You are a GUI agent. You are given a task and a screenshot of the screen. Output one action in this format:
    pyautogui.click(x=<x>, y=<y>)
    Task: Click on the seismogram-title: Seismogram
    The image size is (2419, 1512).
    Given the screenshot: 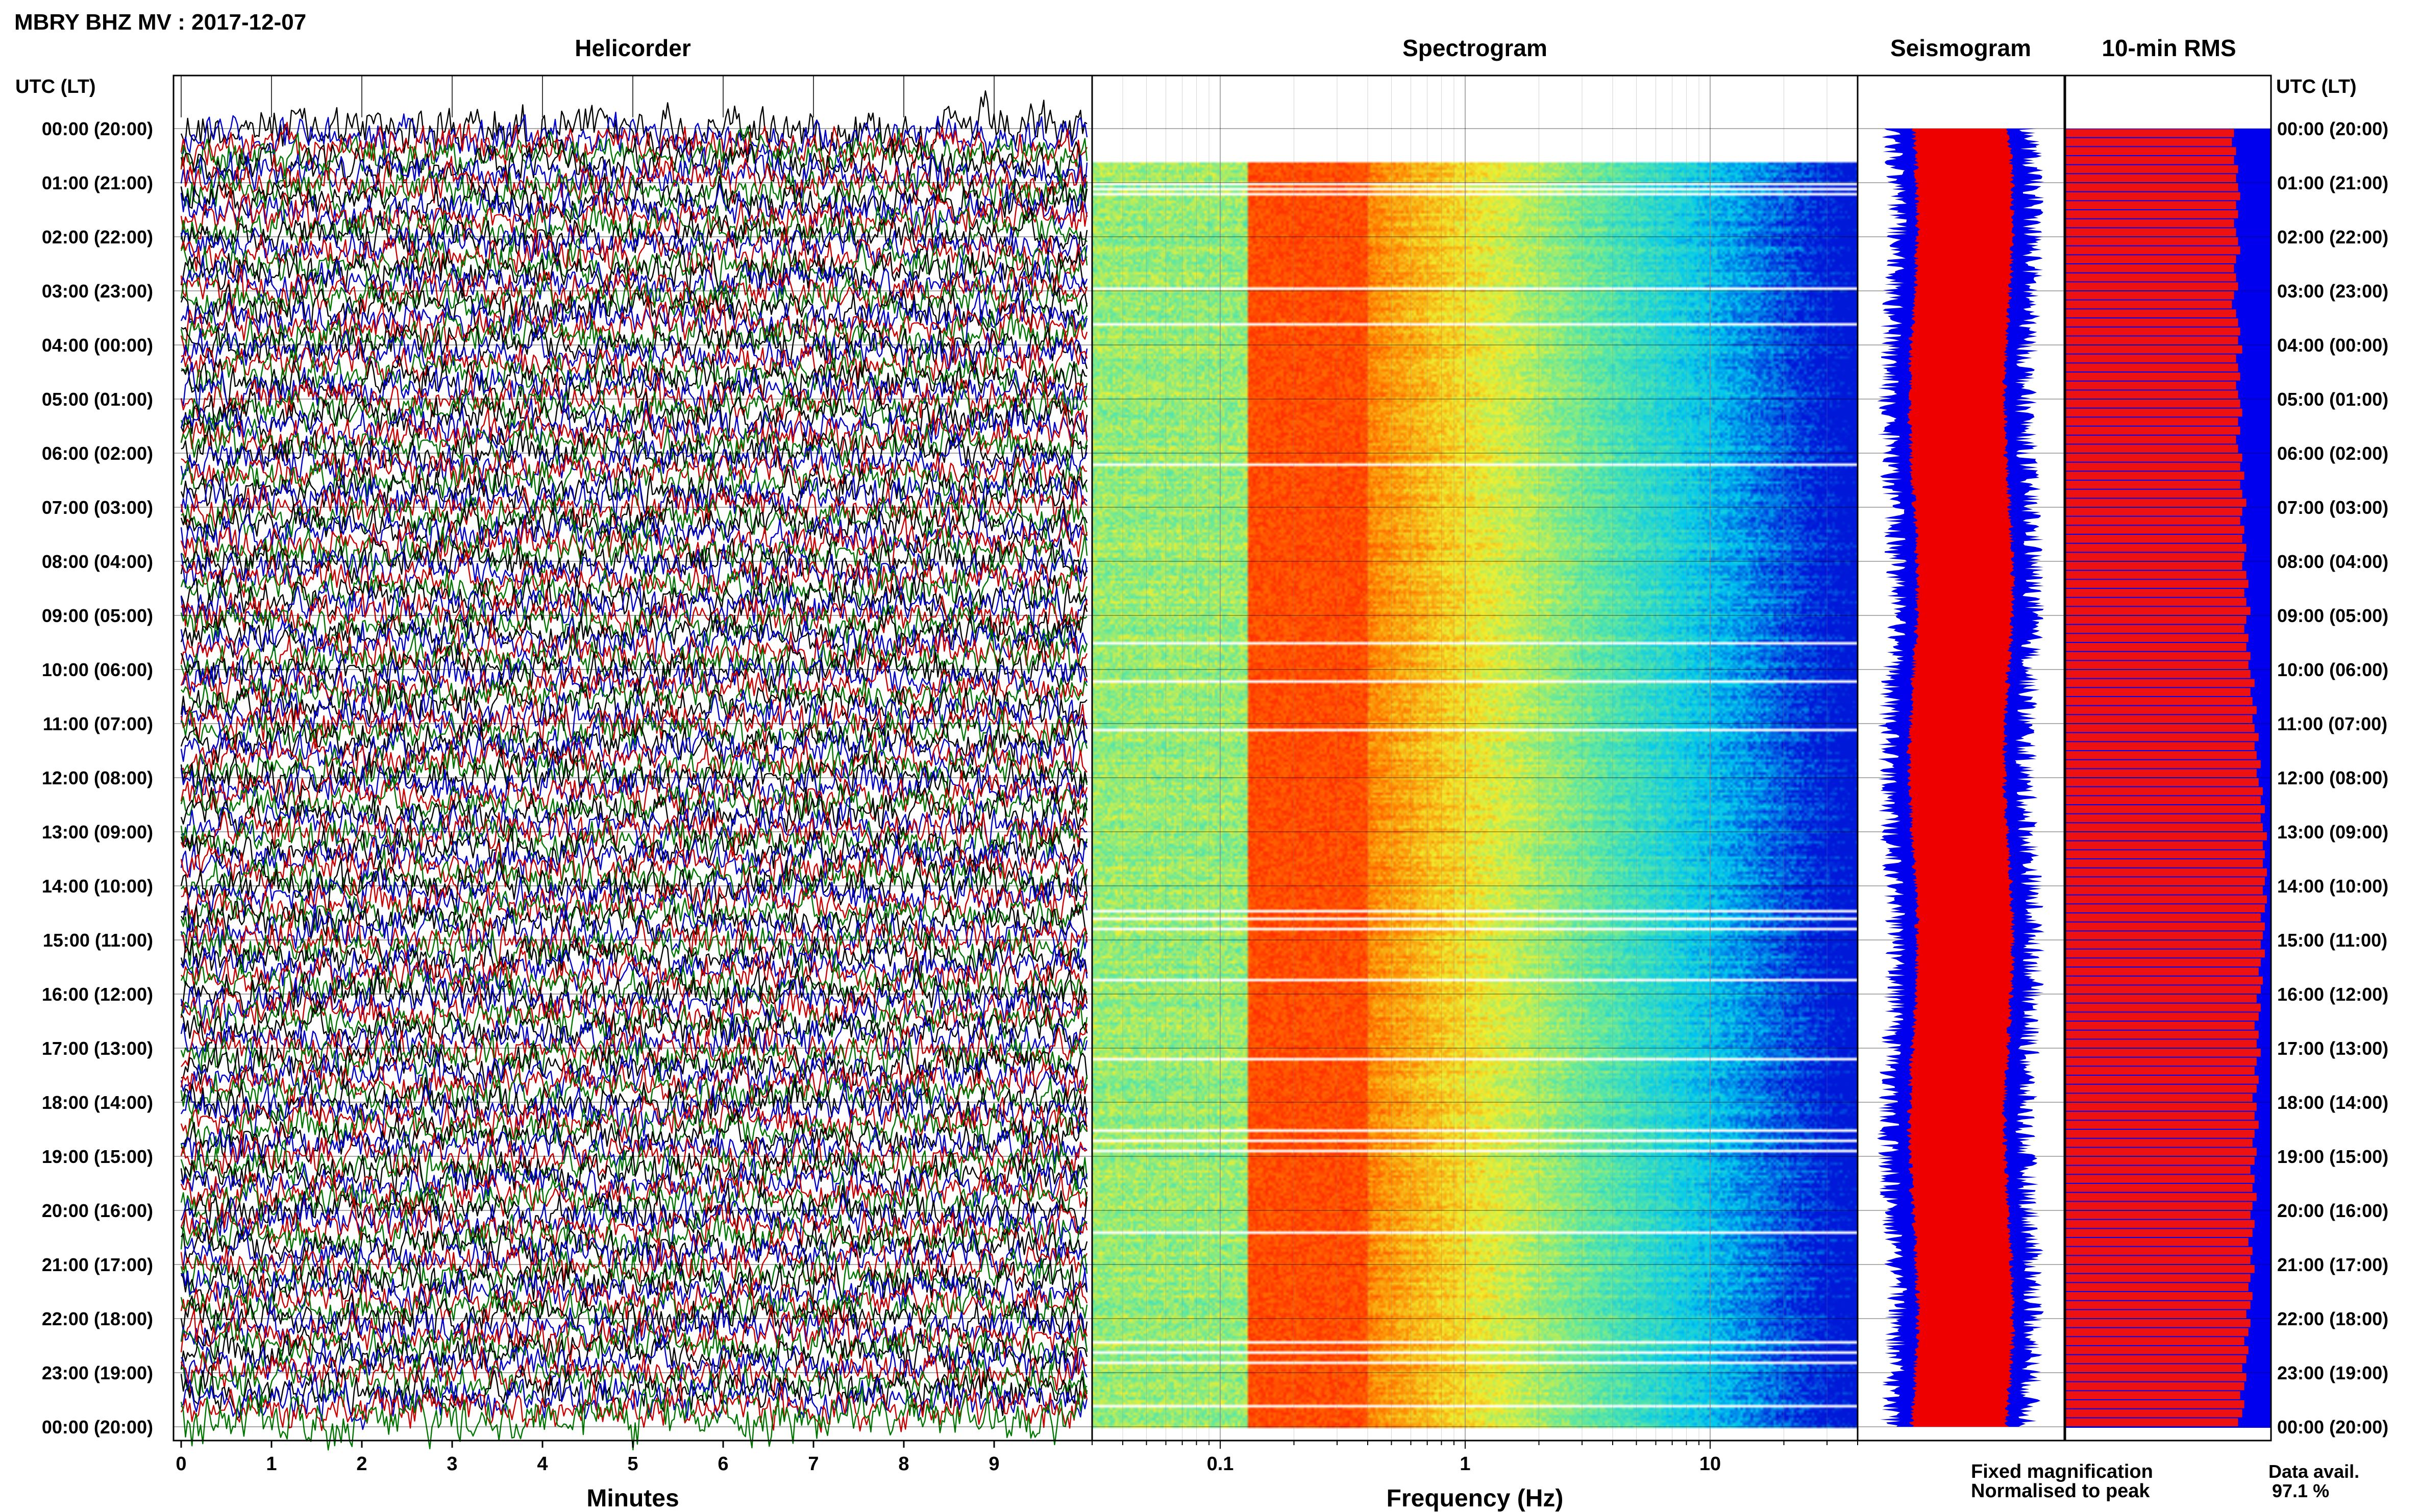 What is the action you would take?
    pyautogui.click(x=1960, y=48)
    